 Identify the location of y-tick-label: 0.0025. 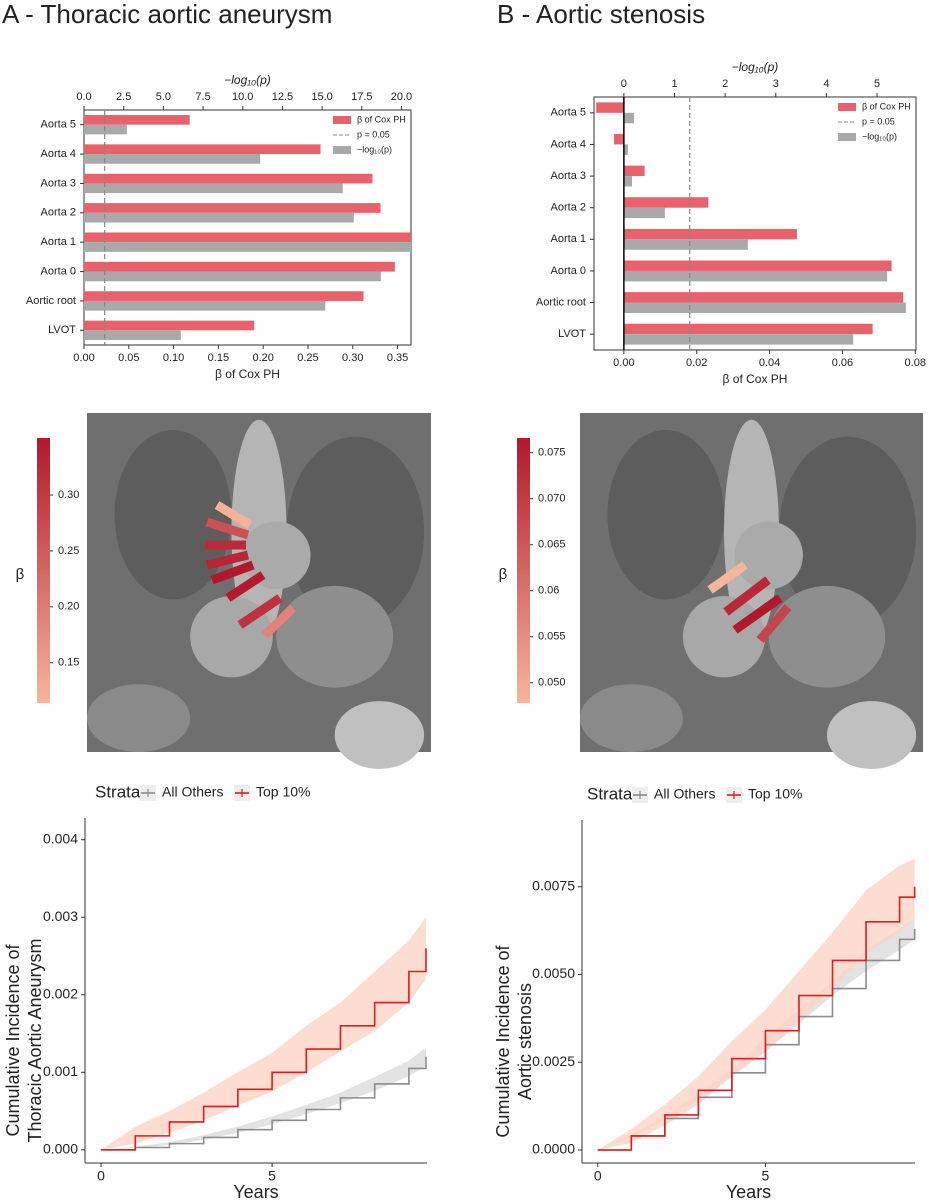
(553, 1061).